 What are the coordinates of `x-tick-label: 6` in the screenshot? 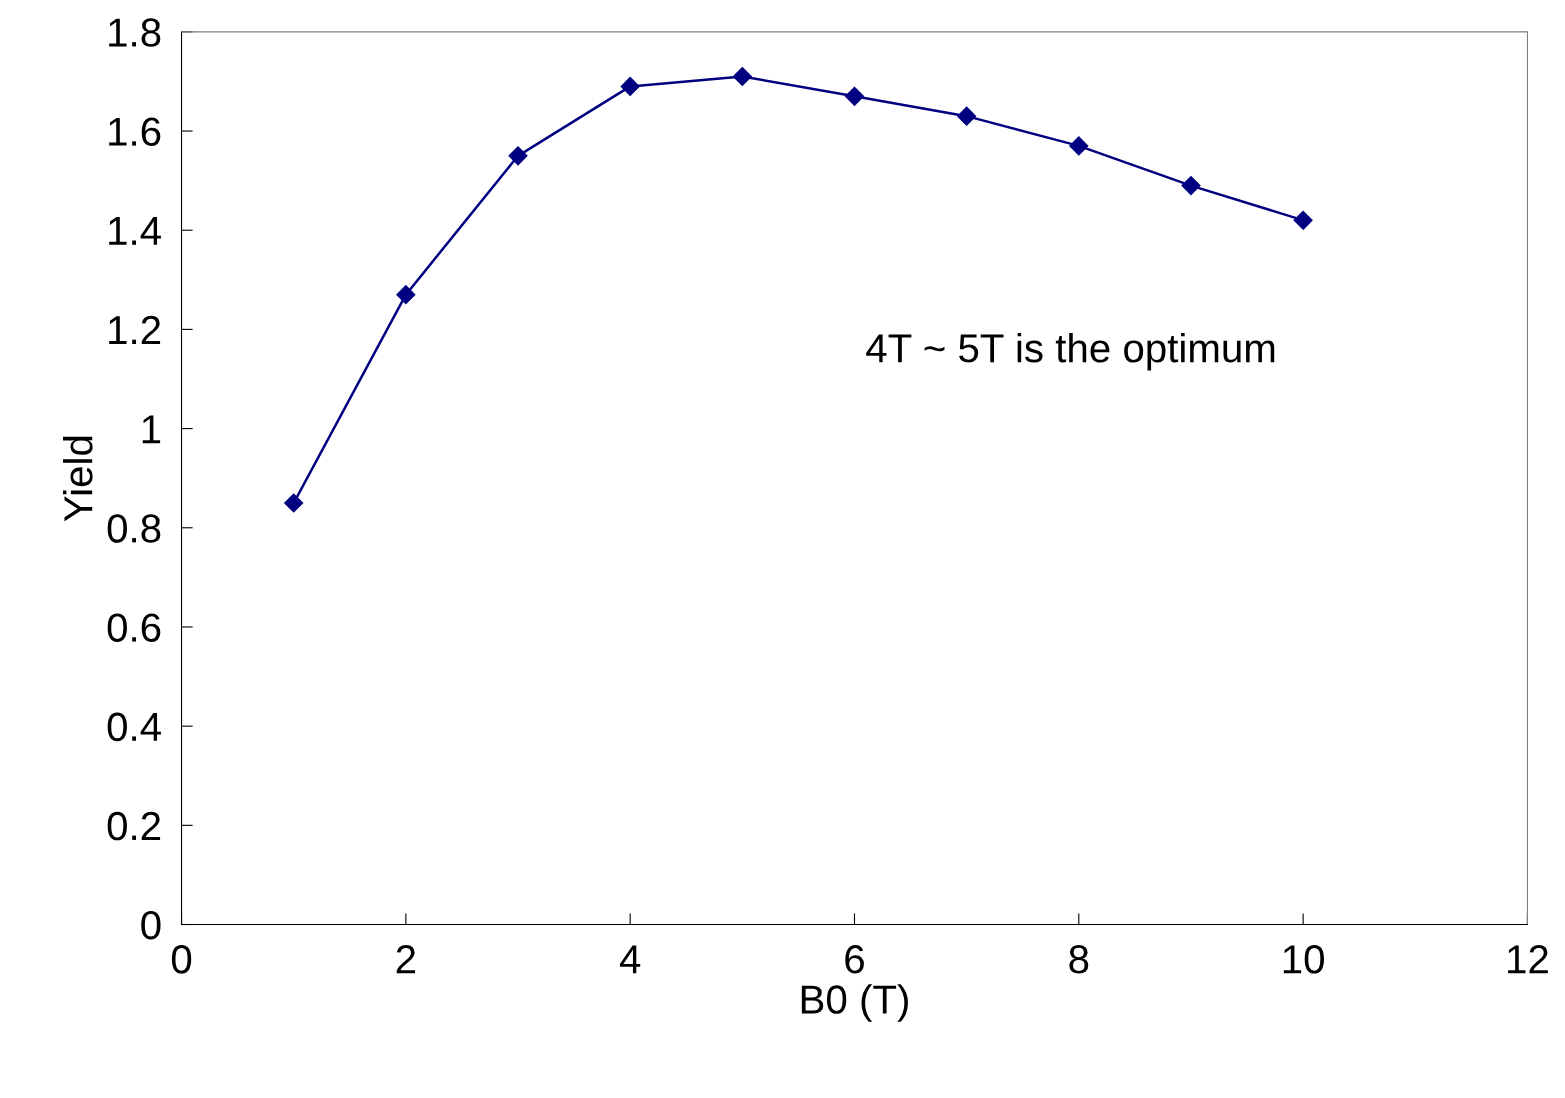 It's located at (854, 959).